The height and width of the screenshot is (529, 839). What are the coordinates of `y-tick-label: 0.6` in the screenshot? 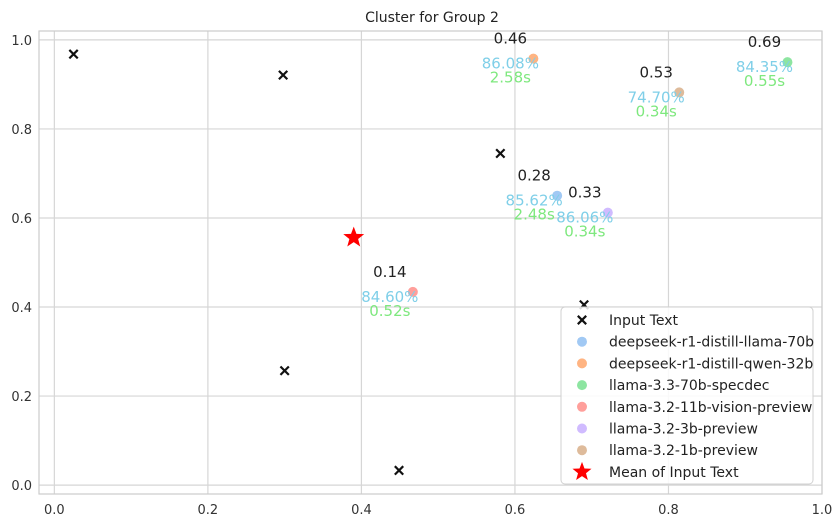 It's located at (21, 219).